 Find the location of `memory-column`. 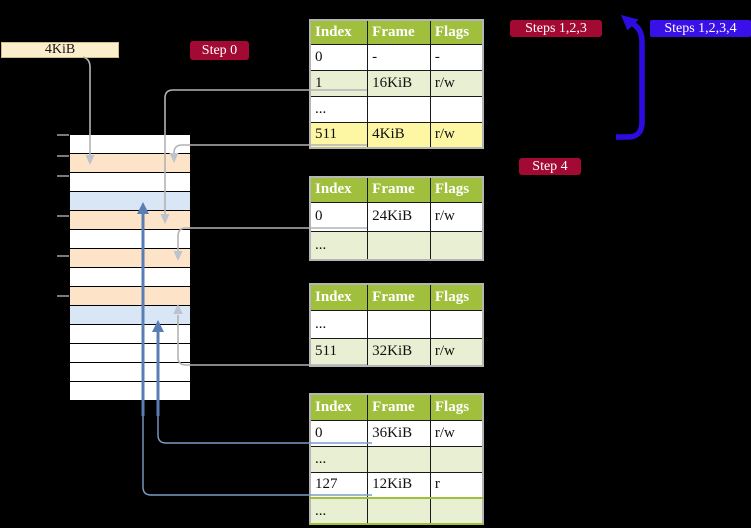

memory-column is located at coordinates (130, 268).